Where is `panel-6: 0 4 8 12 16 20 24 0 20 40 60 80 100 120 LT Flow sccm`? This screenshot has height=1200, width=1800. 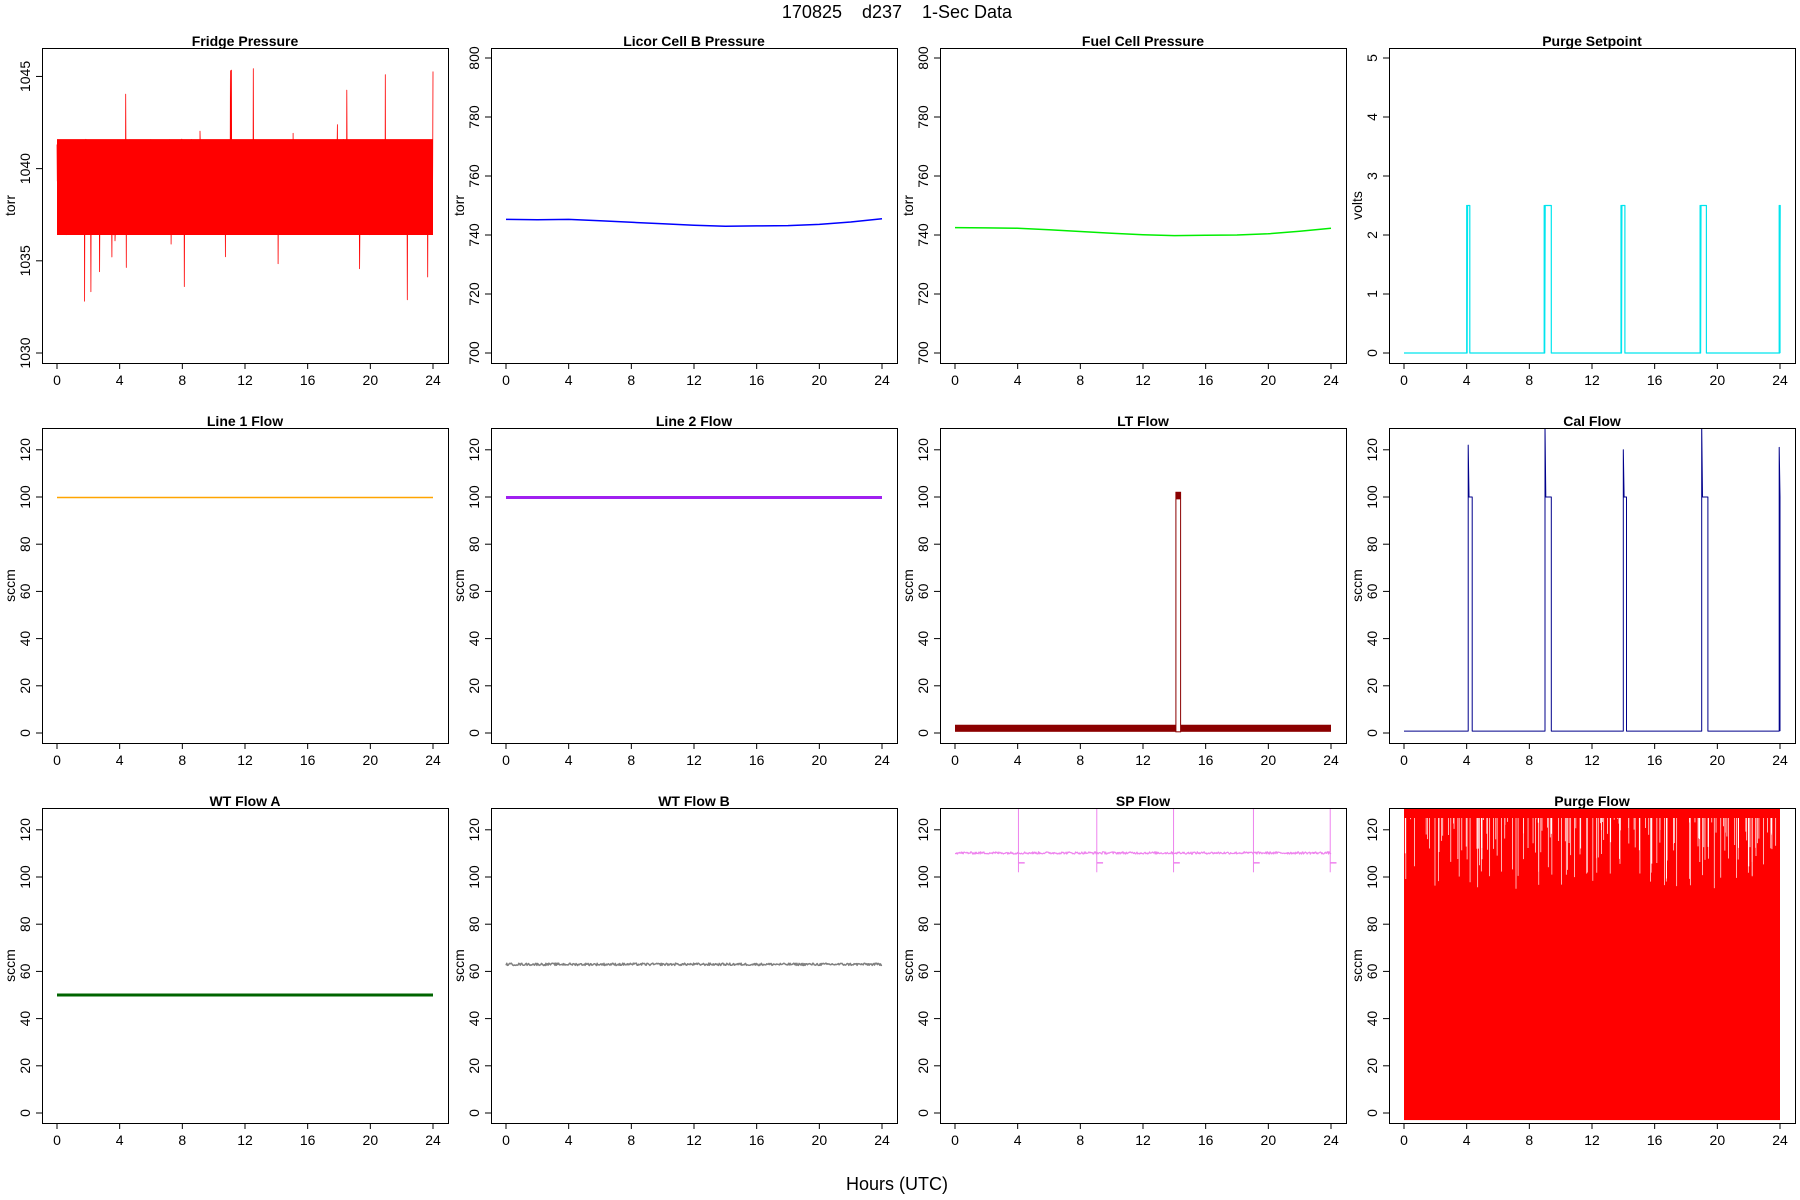 panel-6: 0 4 8 12 16 20 24 0 20 40 60 80 100 120 LT Flow sccm is located at coordinates (1123, 590).